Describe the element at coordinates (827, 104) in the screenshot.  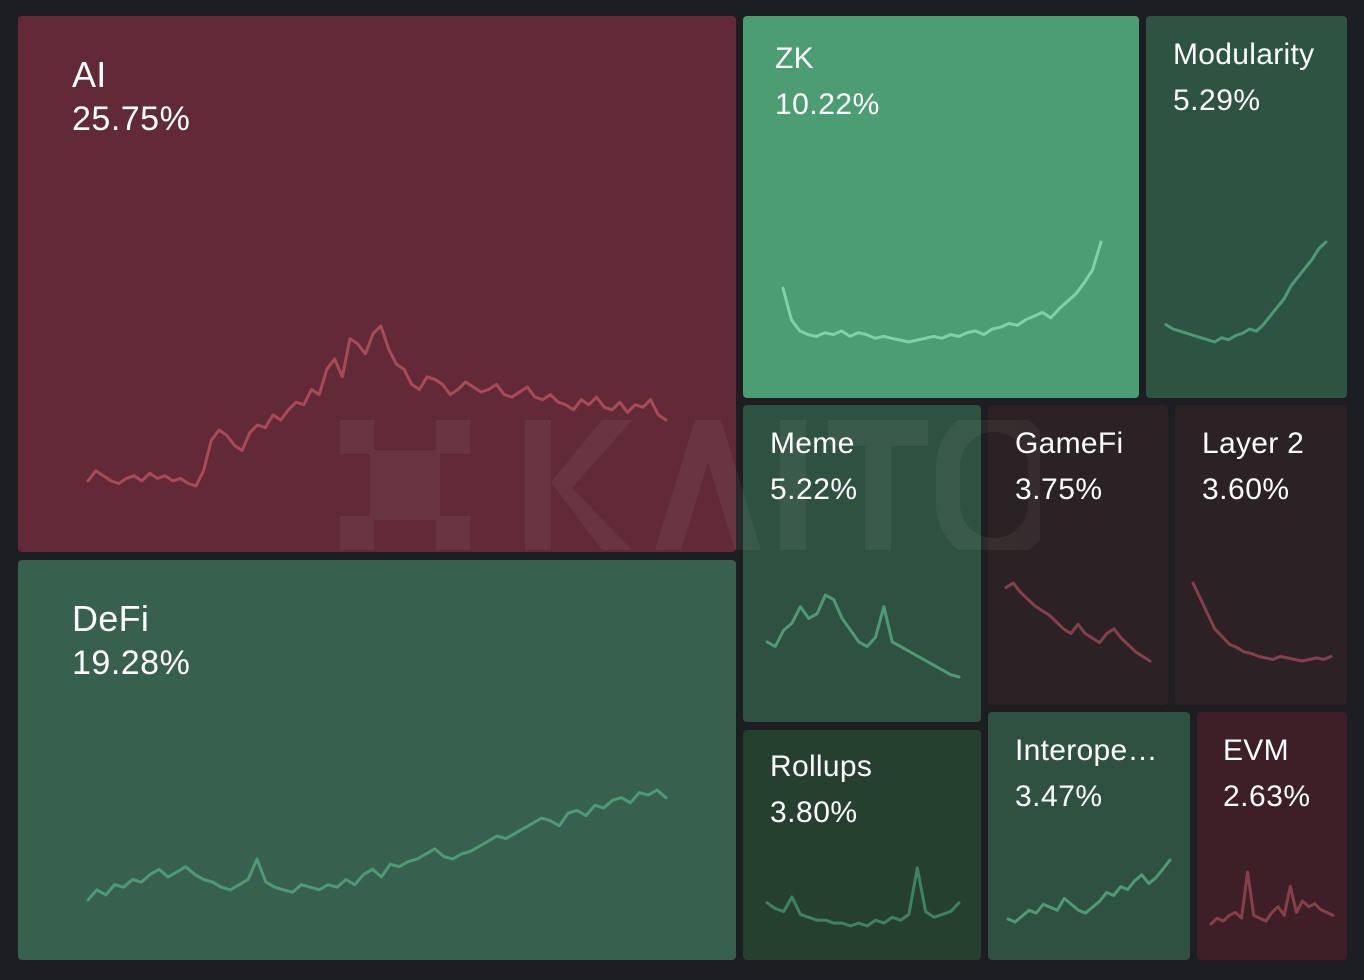
I see `tile-value: 10.22%` at that location.